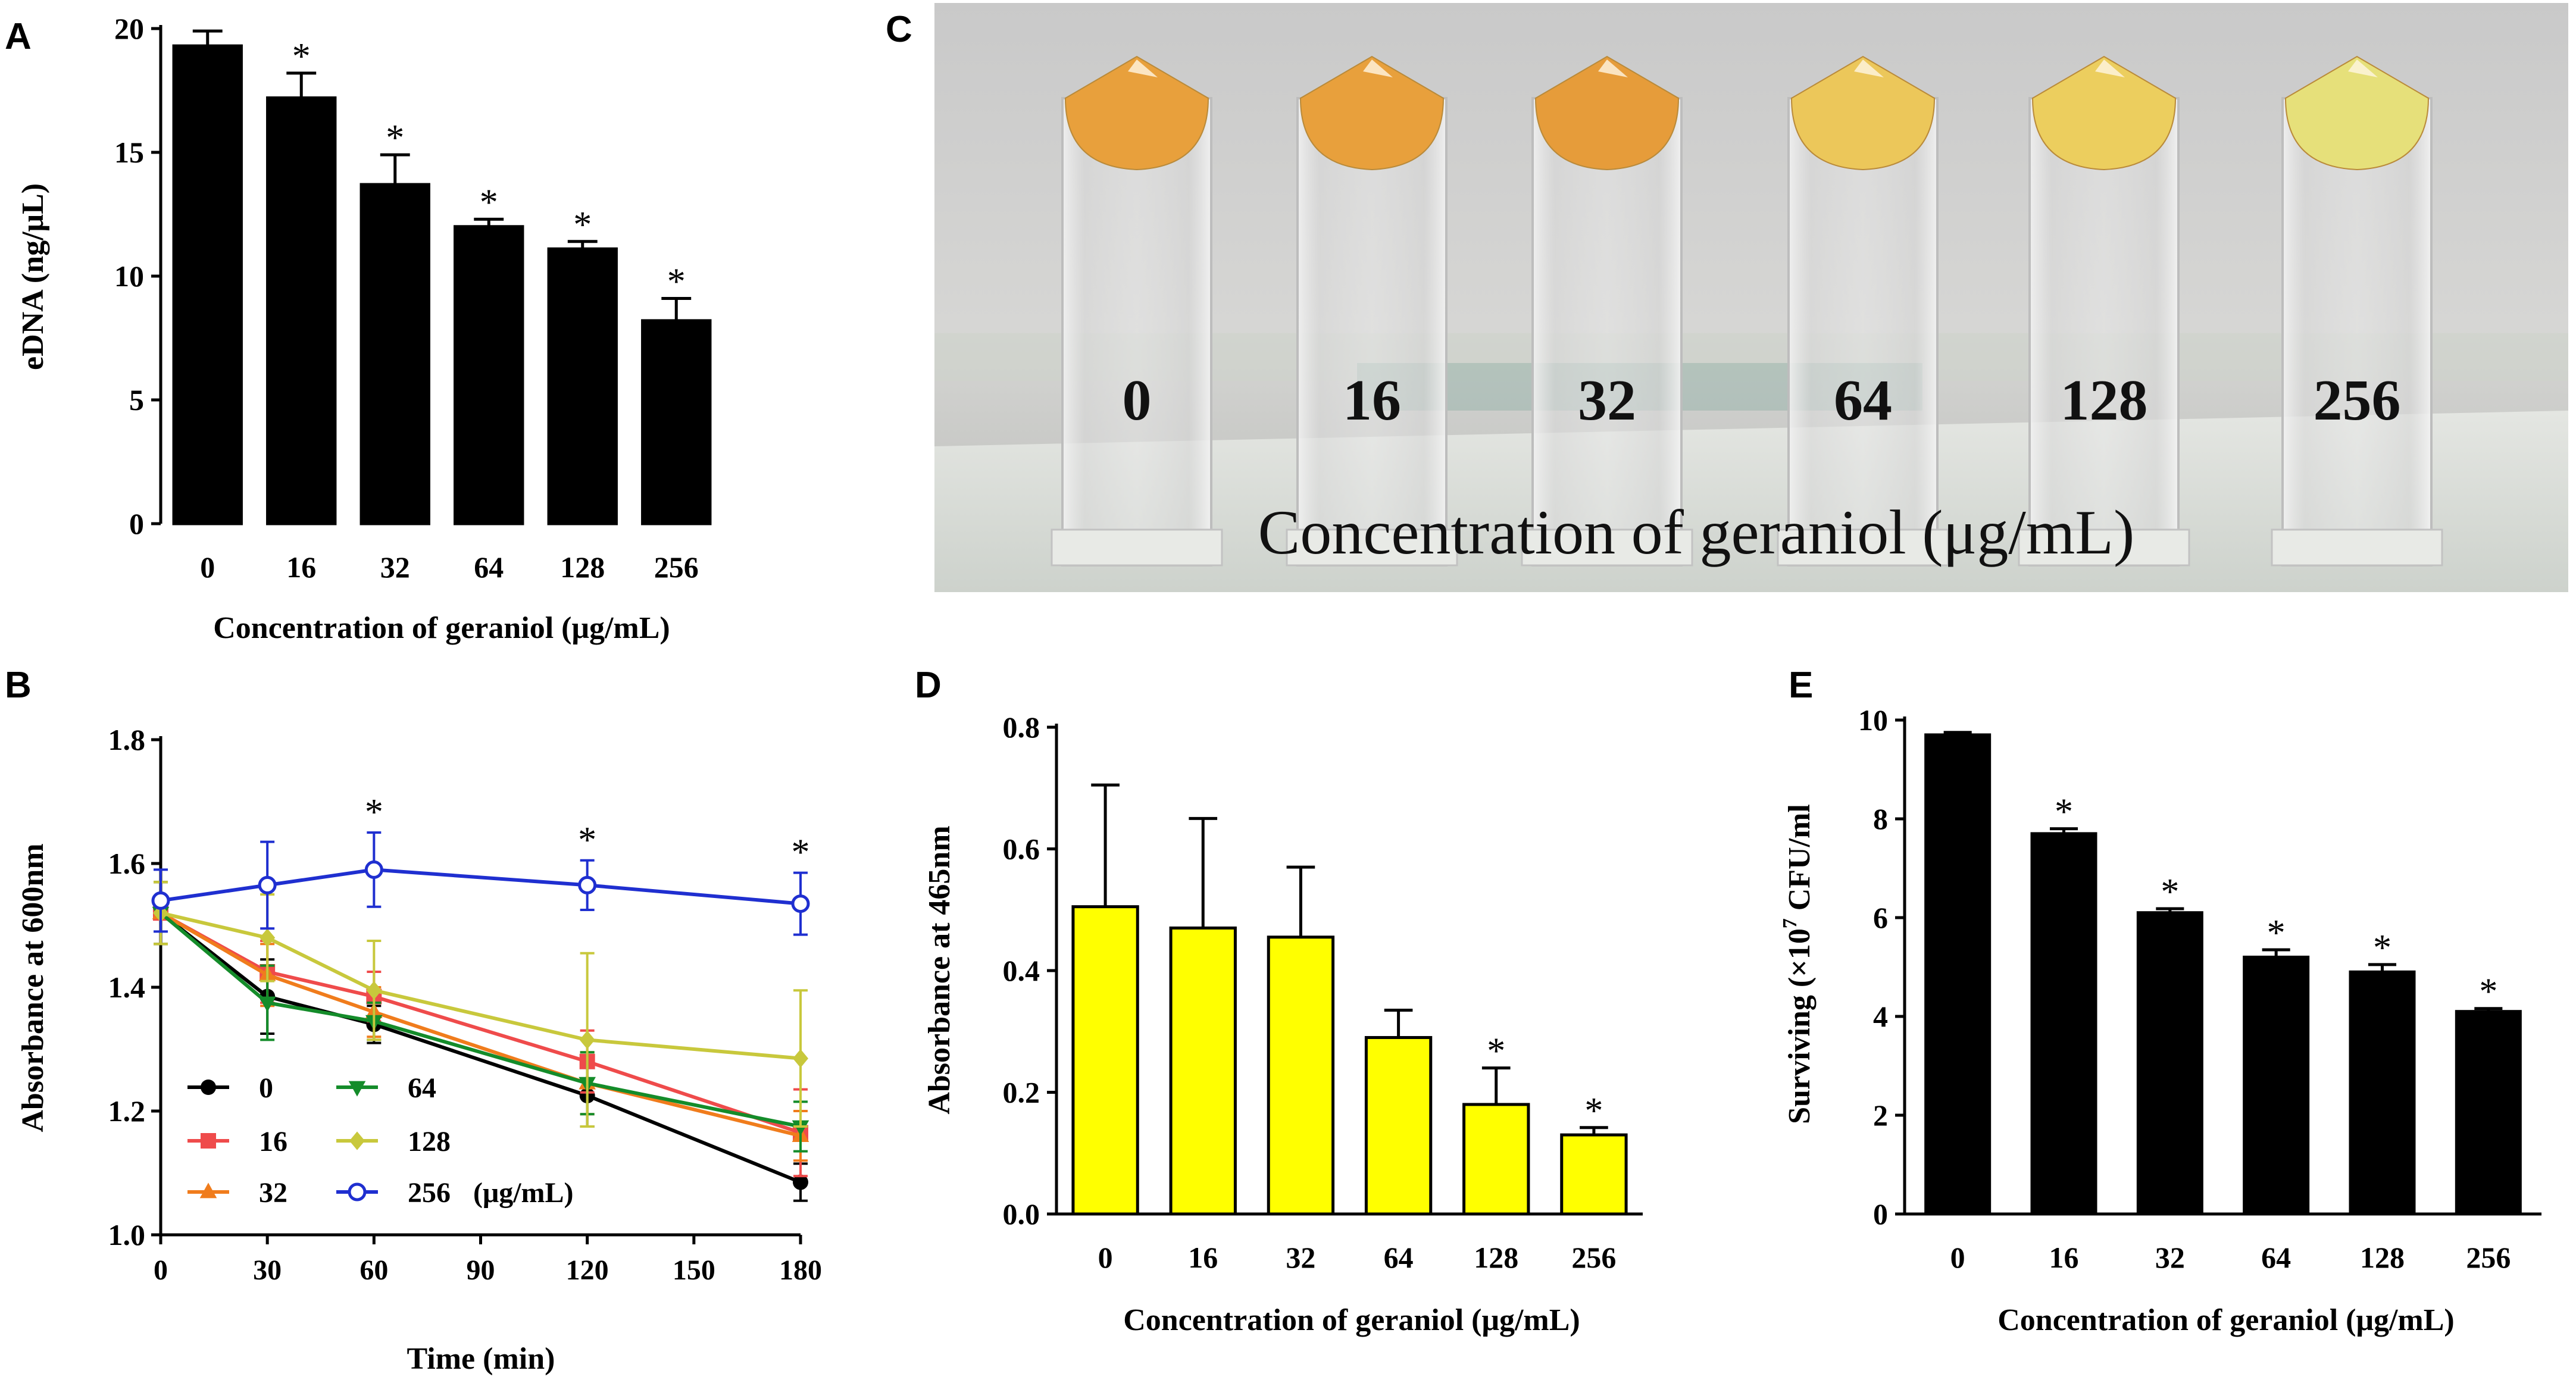 This screenshot has height=1383, width=2576. I want to click on panel-label-d: D, so click(928, 685).